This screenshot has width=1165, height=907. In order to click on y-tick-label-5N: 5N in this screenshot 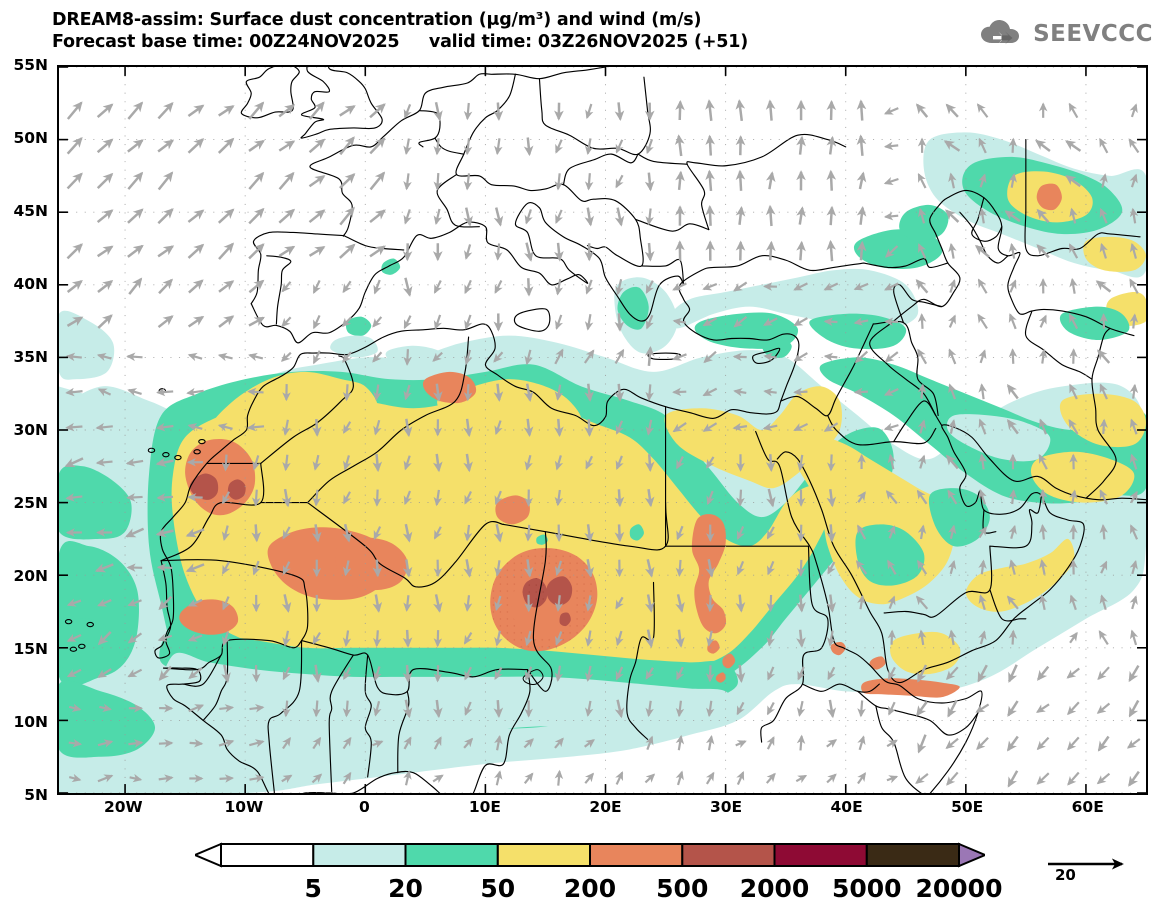, I will do `click(36, 795)`.